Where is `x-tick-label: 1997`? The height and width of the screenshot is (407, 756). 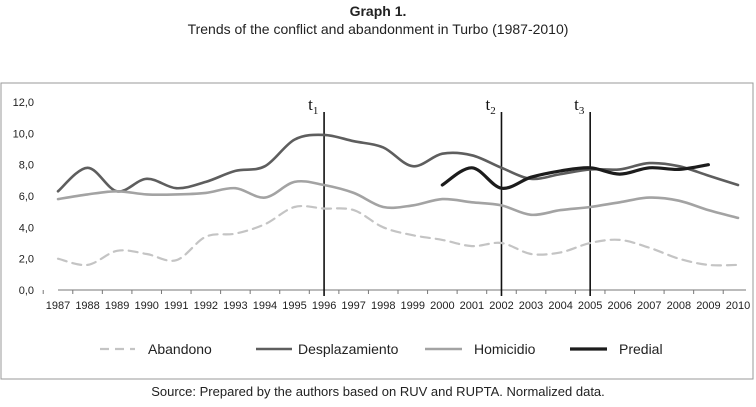
x-tick-label: 1997 is located at coordinates (353, 306).